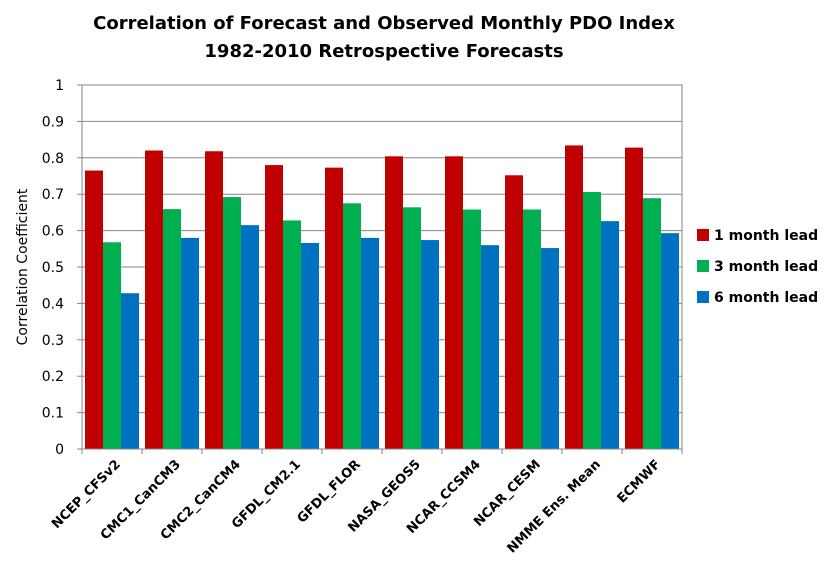  What do you see at coordinates (53, 414) in the screenshot?
I see `y-tick-label: 0.1` at bounding box center [53, 414].